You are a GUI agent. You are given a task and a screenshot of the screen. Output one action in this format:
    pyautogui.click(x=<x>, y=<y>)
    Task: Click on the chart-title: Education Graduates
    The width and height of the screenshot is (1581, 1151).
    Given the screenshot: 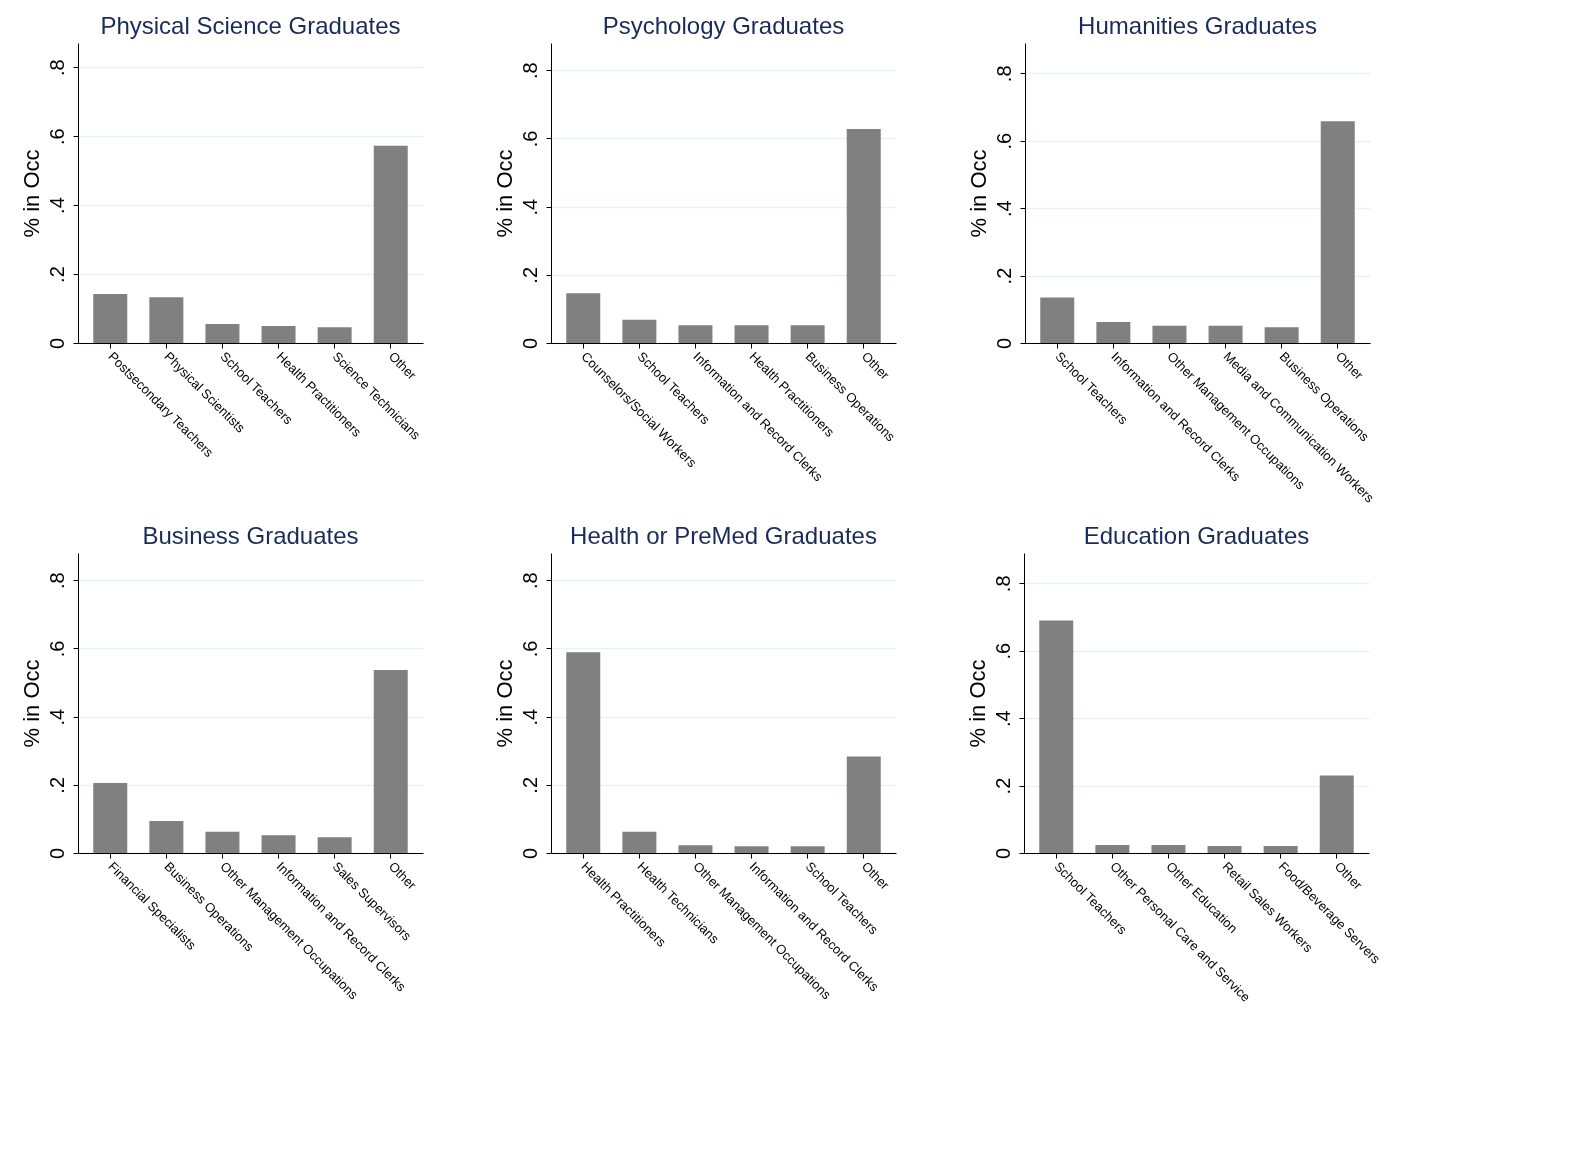 What is the action you would take?
    pyautogui.click(x=1196, y=535)
    